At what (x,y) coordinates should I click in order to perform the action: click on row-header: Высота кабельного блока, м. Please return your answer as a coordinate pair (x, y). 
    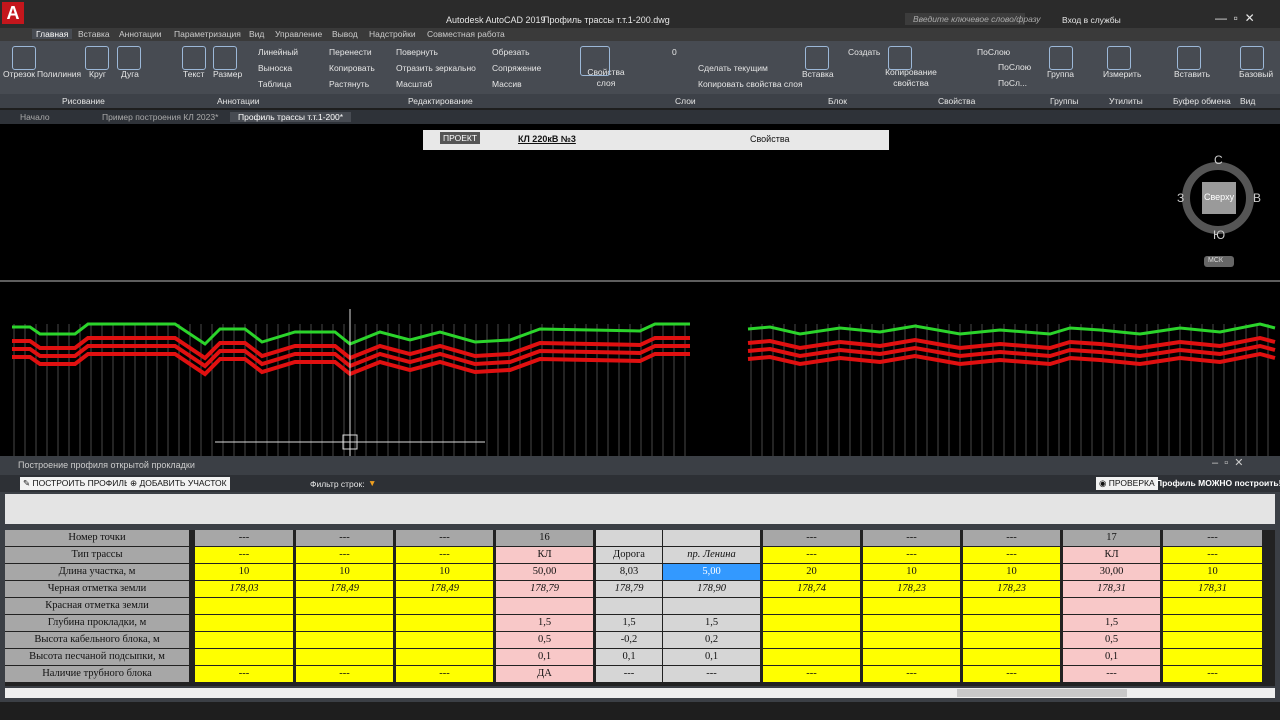
    Looking at the image, I should click on (97, 640).